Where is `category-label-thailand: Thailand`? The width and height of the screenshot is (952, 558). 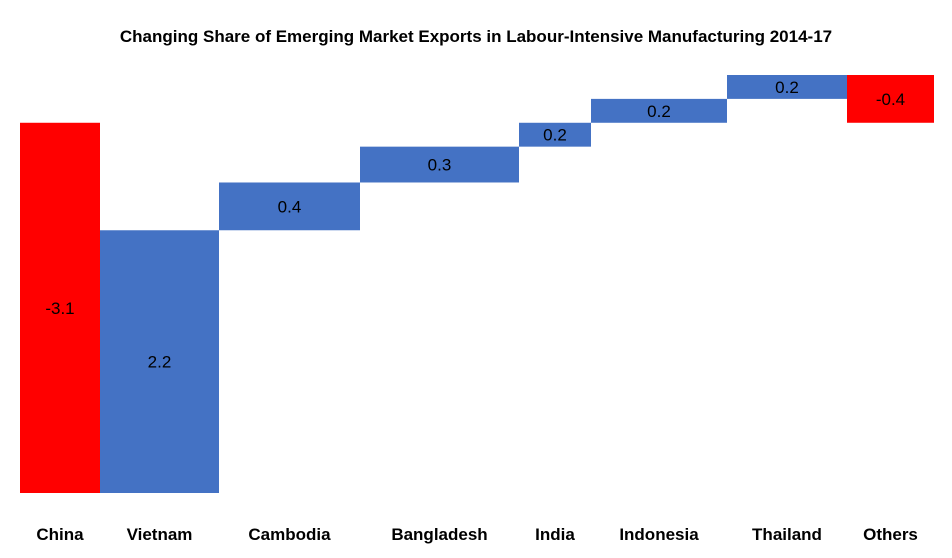
category-label-thailand: Thailand is located at coordinates (787, 534).